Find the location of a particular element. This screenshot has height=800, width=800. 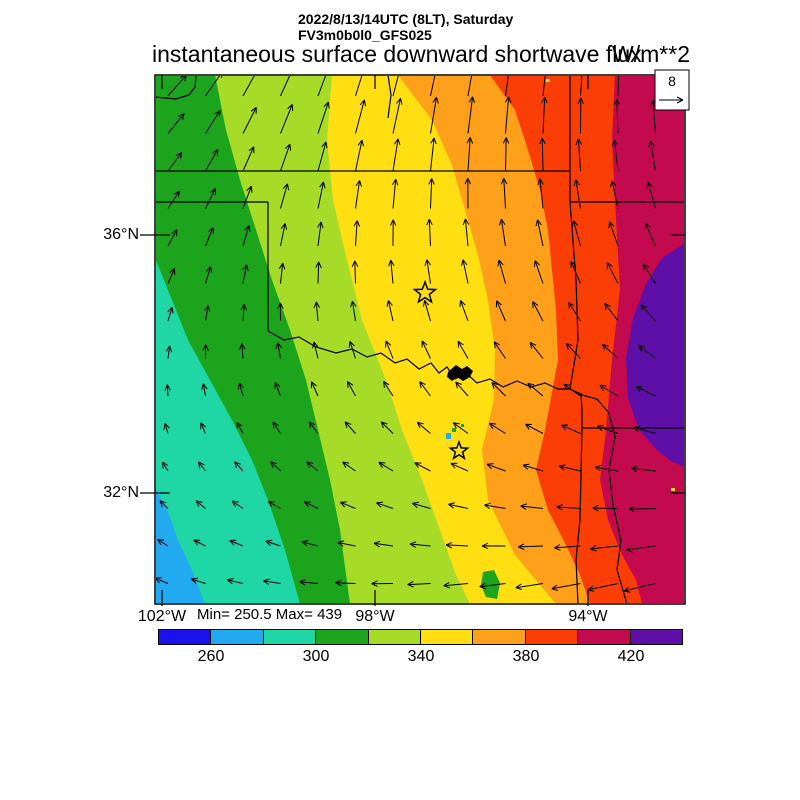

lat-label-36n: 36°N is located at coordinates (121, 234).